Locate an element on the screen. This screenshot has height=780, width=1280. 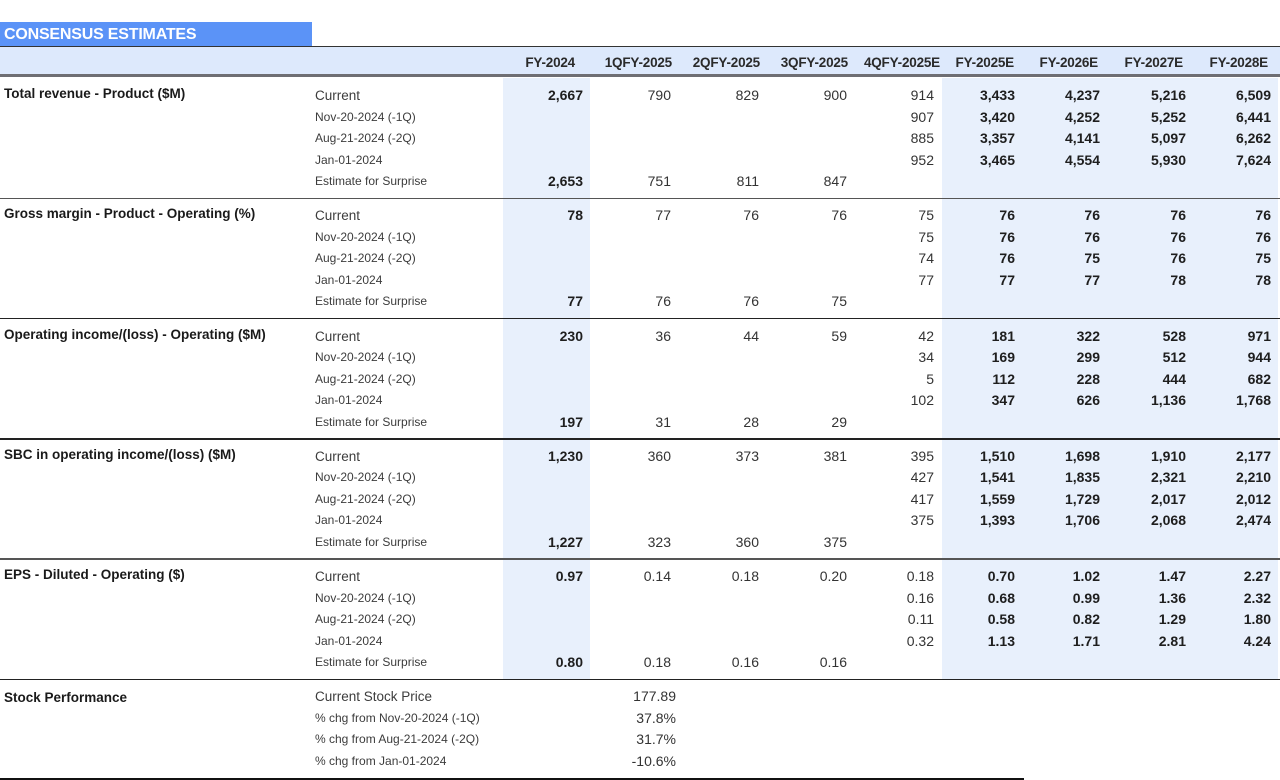
table-cell: 751 is located at coordinates (659, 181).